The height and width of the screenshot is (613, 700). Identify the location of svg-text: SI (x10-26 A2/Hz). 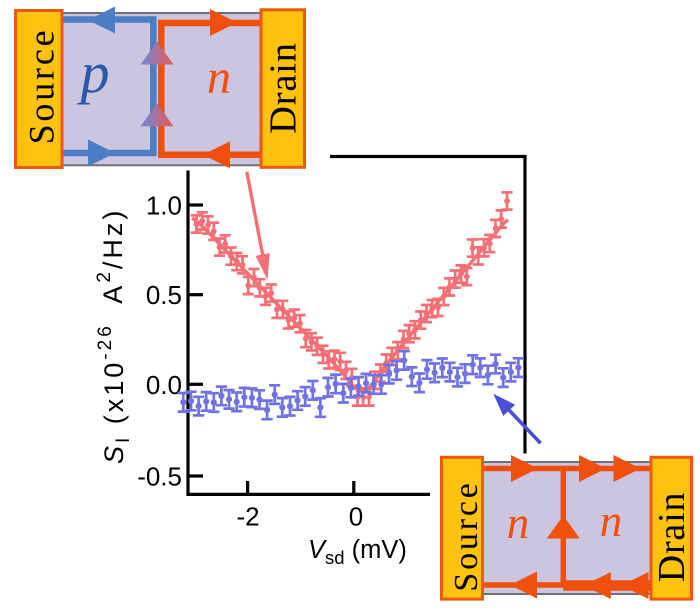
(114, 336).